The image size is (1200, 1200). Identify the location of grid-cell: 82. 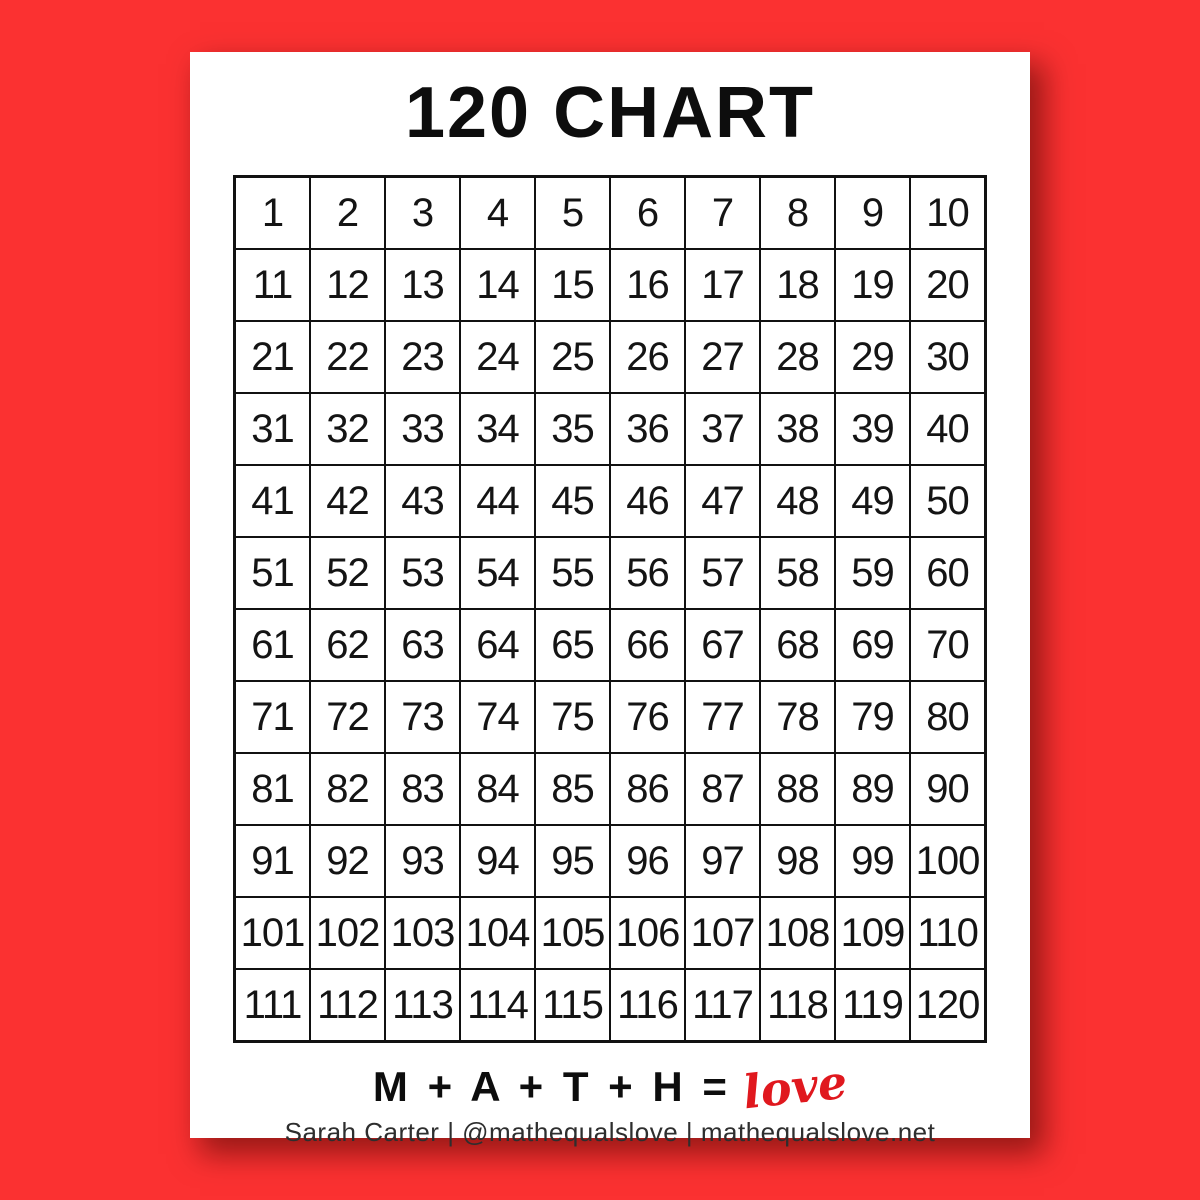
(347, 789).